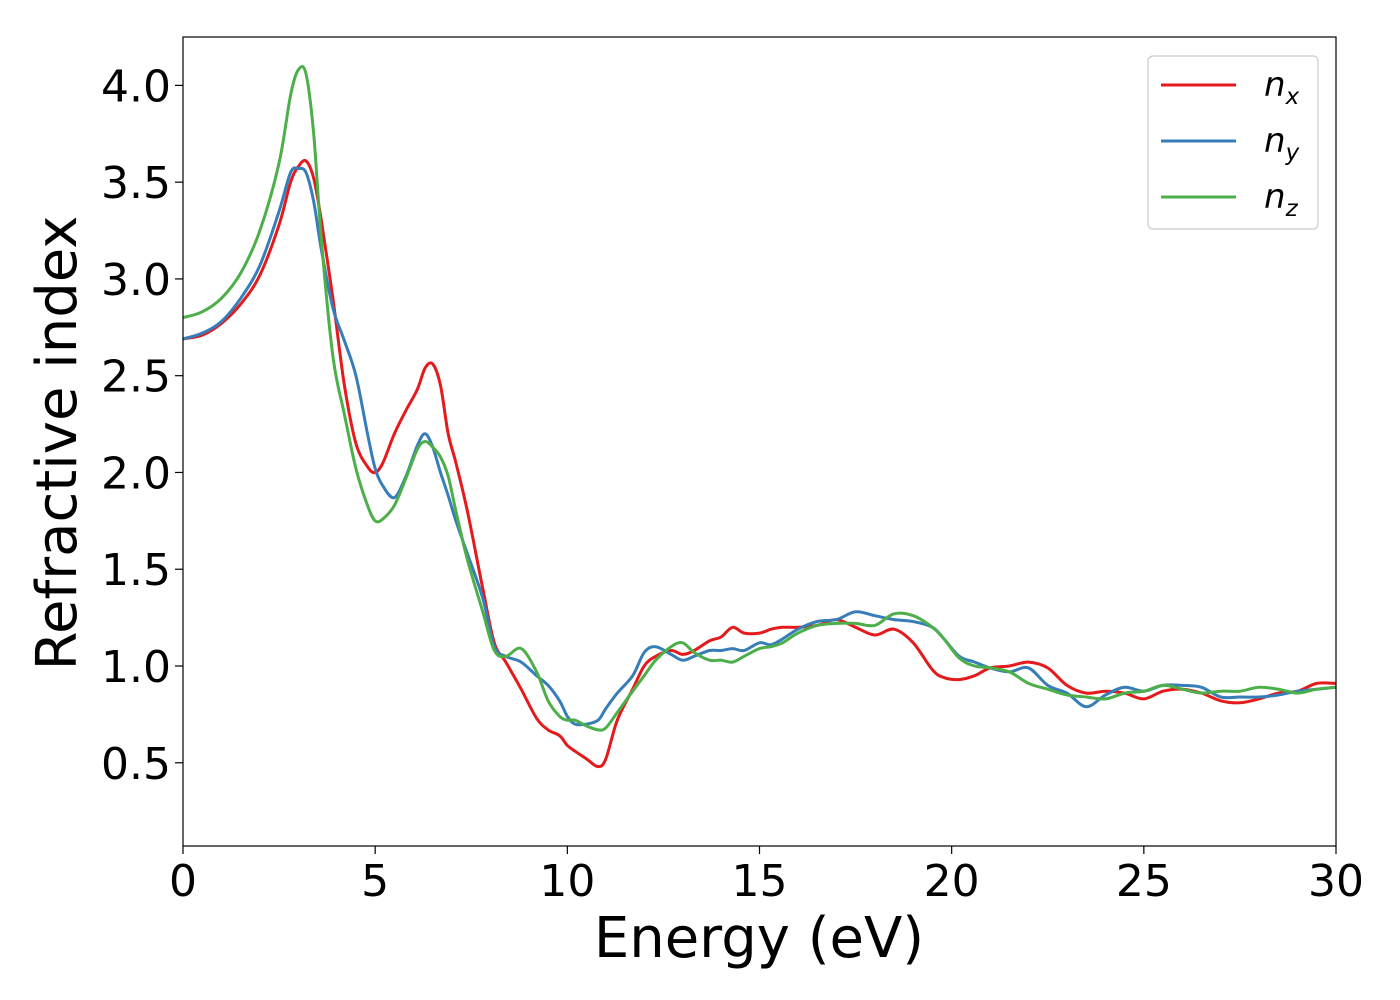 Image resolution: width=1400 pixels, height=1000 pixels. Describe the element at coordinates (136, 183) in the screenshot. I see `y-tick-label: 3.5` at that location.